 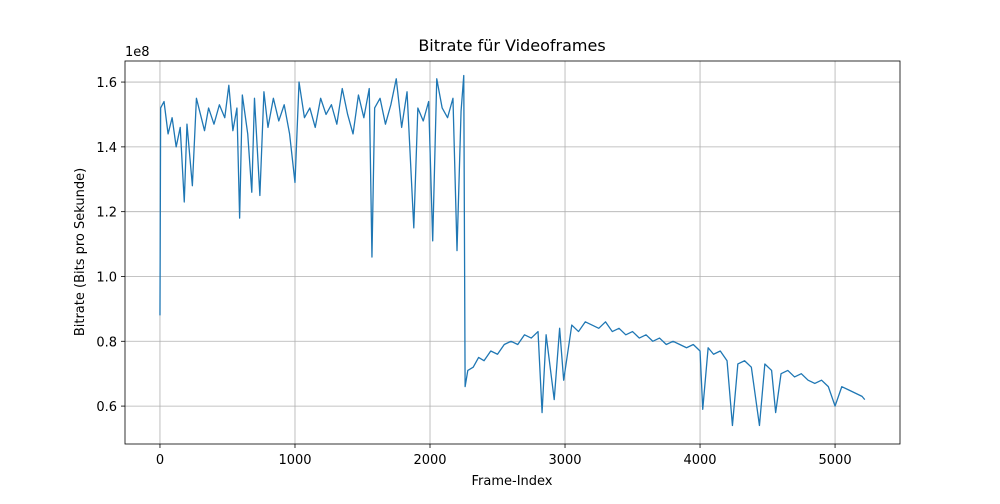 I want to click on y-tick-label: 0.6, so click(x=106, y=407).